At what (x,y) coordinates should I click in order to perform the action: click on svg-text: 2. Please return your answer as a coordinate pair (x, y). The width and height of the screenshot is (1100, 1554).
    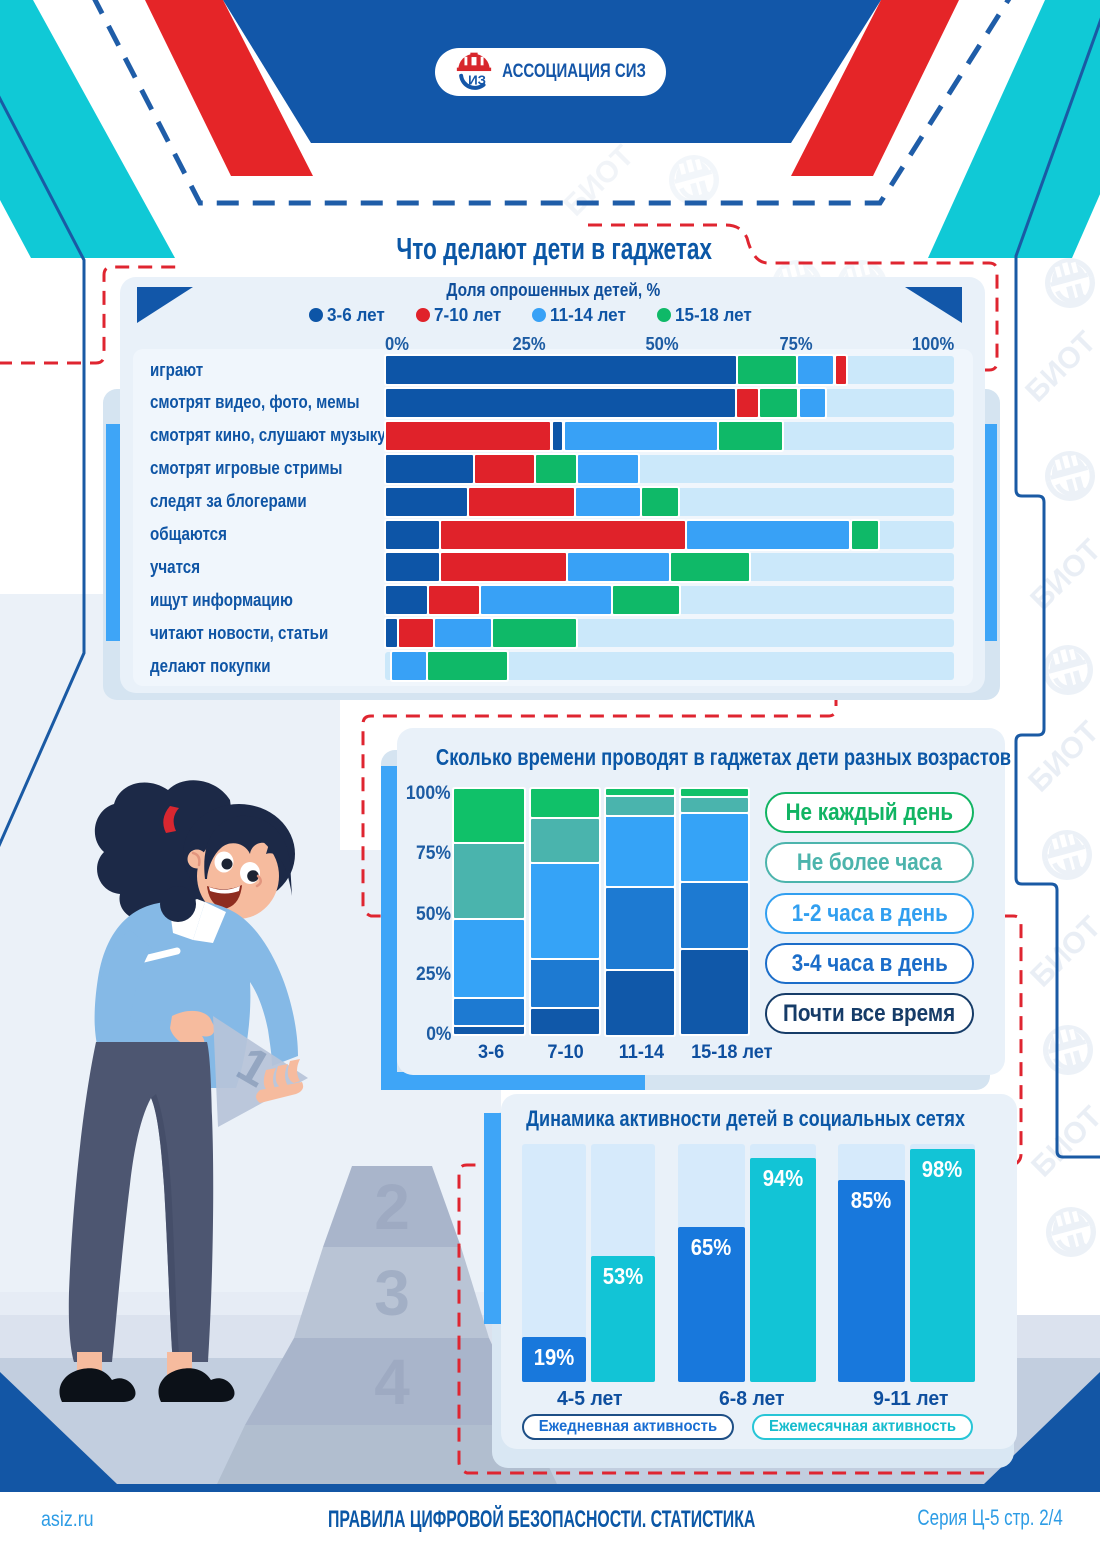
    Looking at the image, I should click on (392, 1207).